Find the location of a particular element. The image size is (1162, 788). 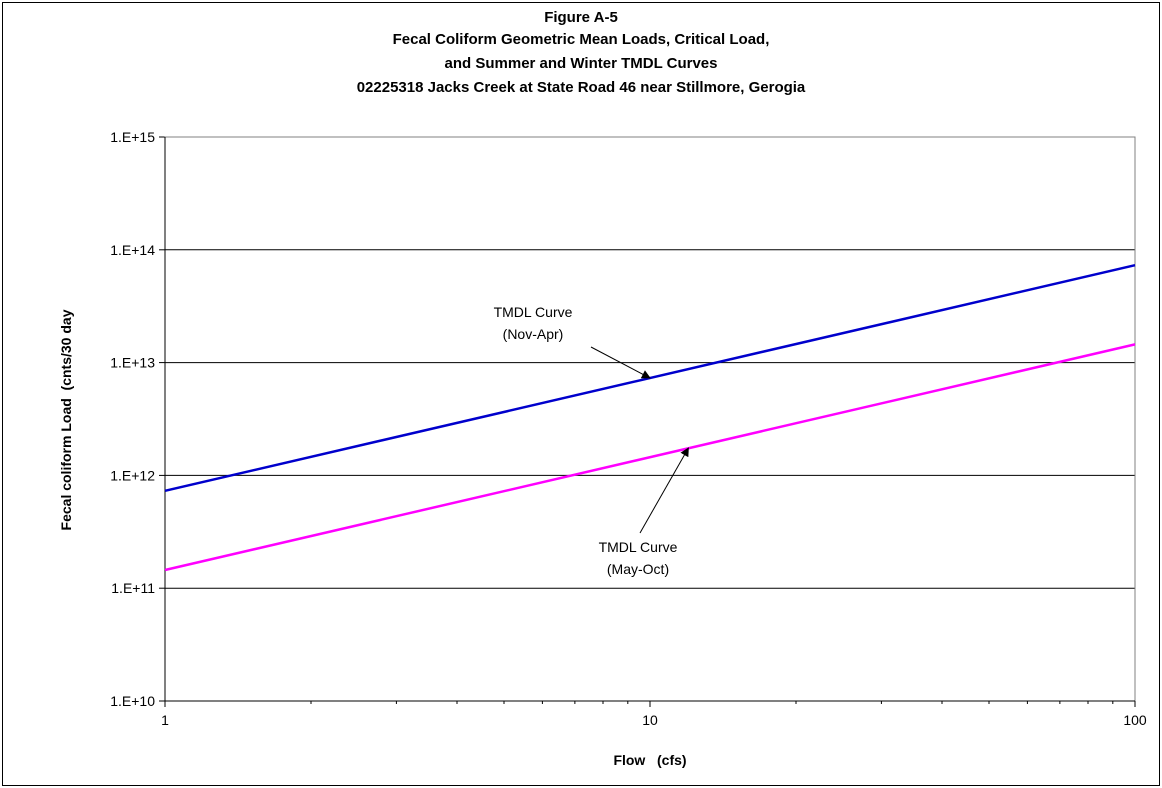

y-tick-label: 1.E+13 is located at coordinates (132, 363).